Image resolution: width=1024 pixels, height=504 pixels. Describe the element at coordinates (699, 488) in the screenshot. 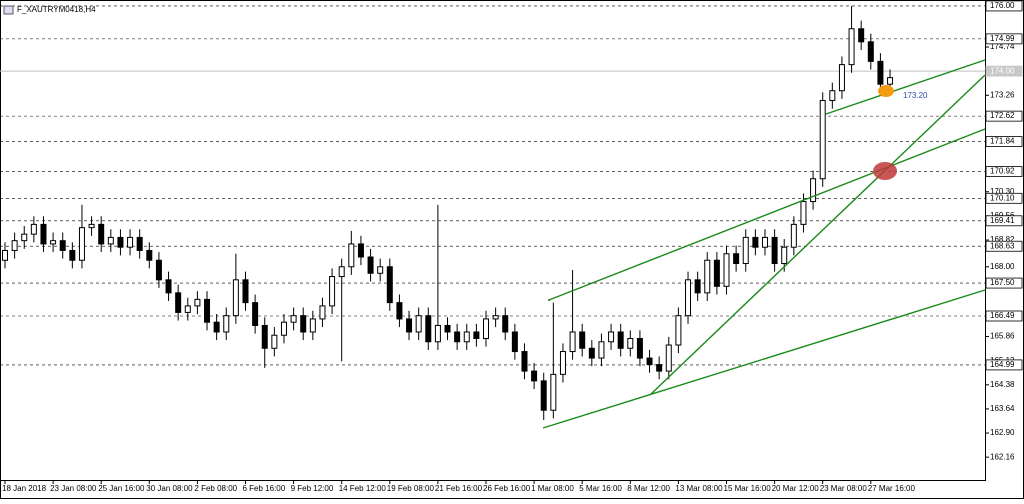

I see `x-tick-label: 13 Mar 08:00` at that location.